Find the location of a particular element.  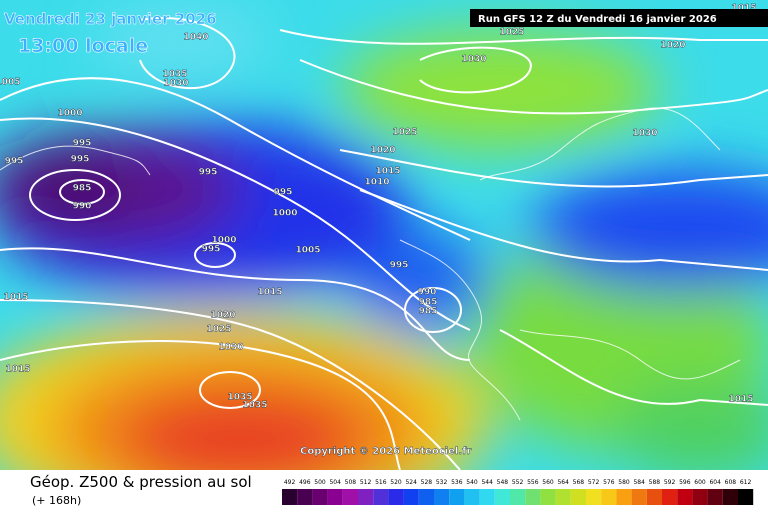

legend-value: 596 is located at coordinates (685, 482).